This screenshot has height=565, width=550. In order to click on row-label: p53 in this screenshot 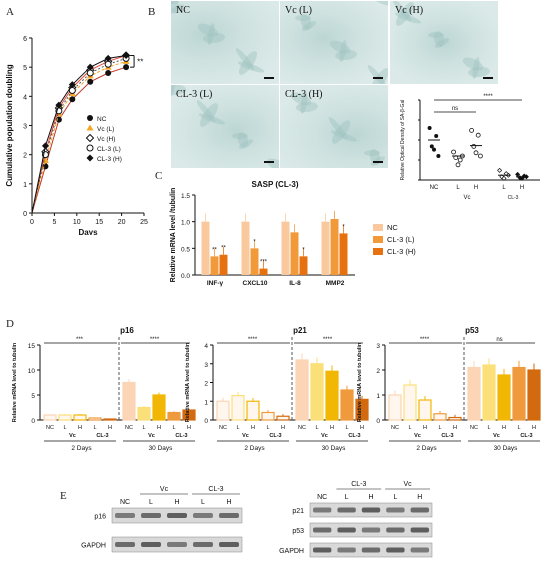, I will do `click(298, 531)`.